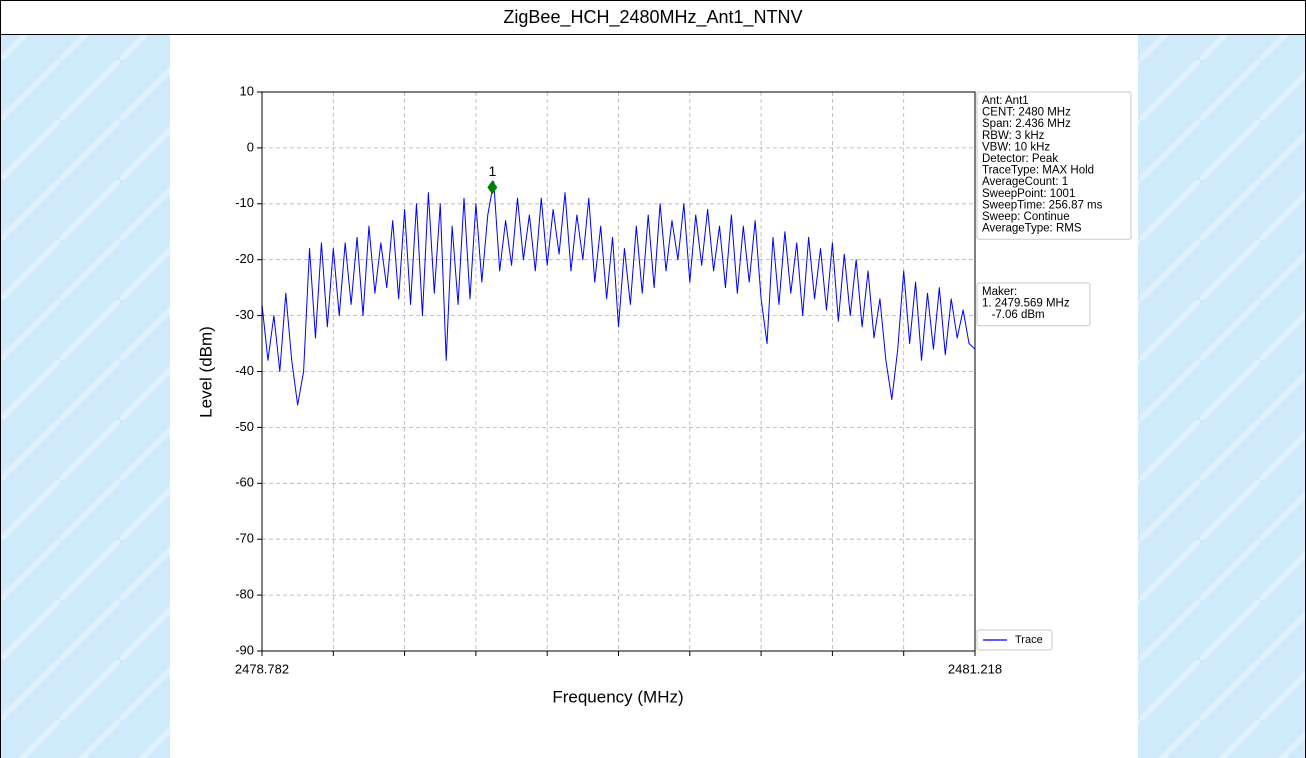 The height and width of the screenshot is (758, 1306). Describe the element at coordinates (1026, 124) in the screenshot. I see `info-box-line: Span: 2.436 MHz` at that location.